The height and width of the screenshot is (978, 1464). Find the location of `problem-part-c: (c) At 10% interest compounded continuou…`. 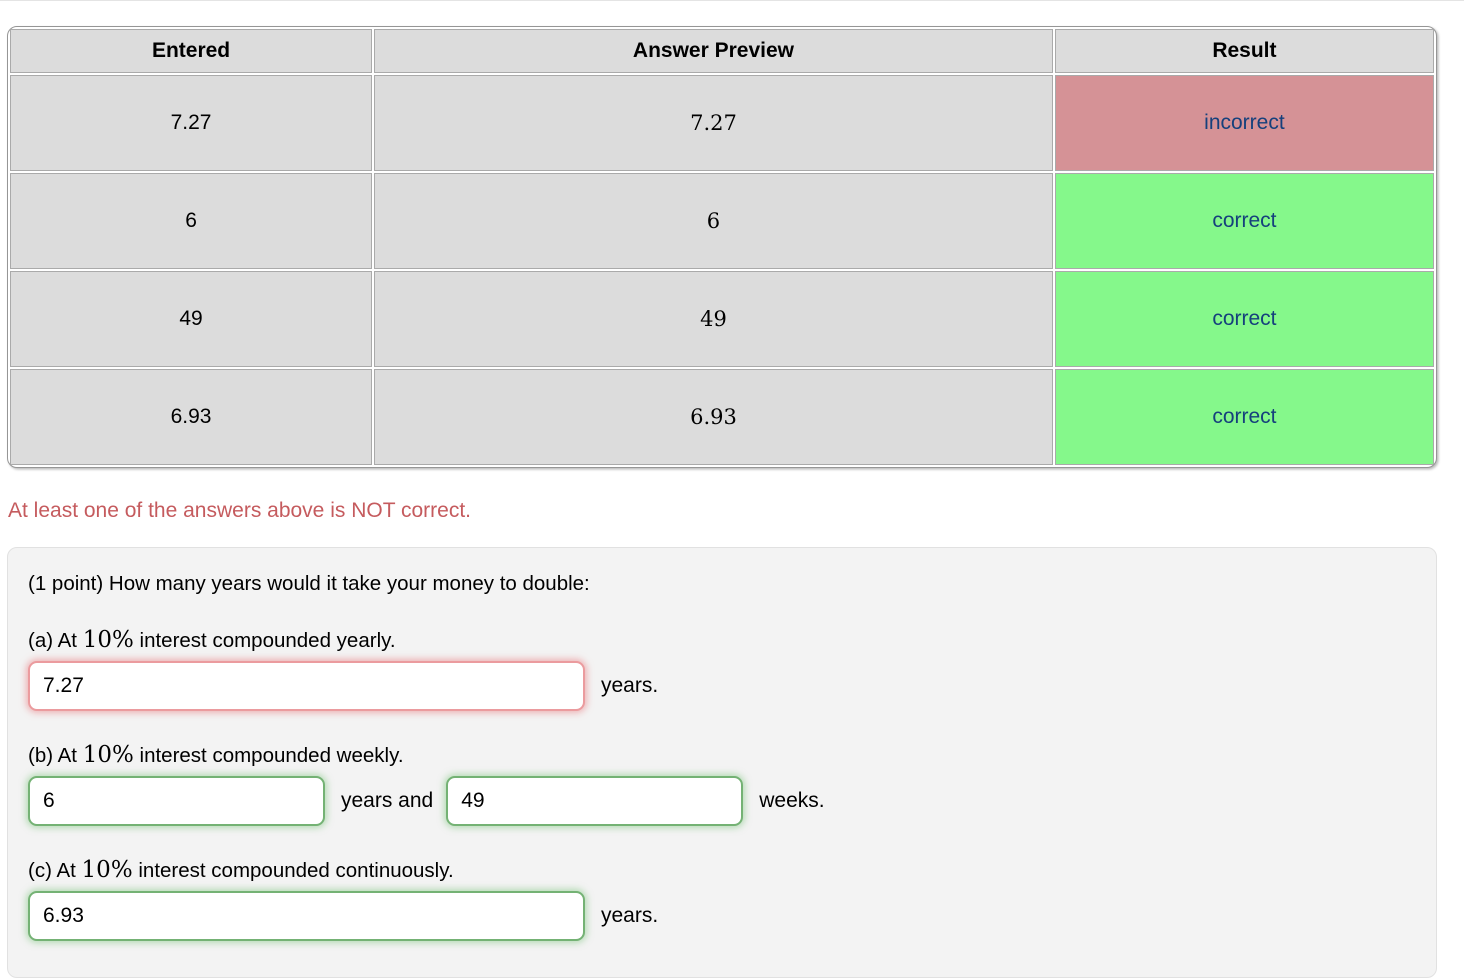

problem-part-c: (c) At 10% interest compounded continuou… is located at coordinates (722, 899).